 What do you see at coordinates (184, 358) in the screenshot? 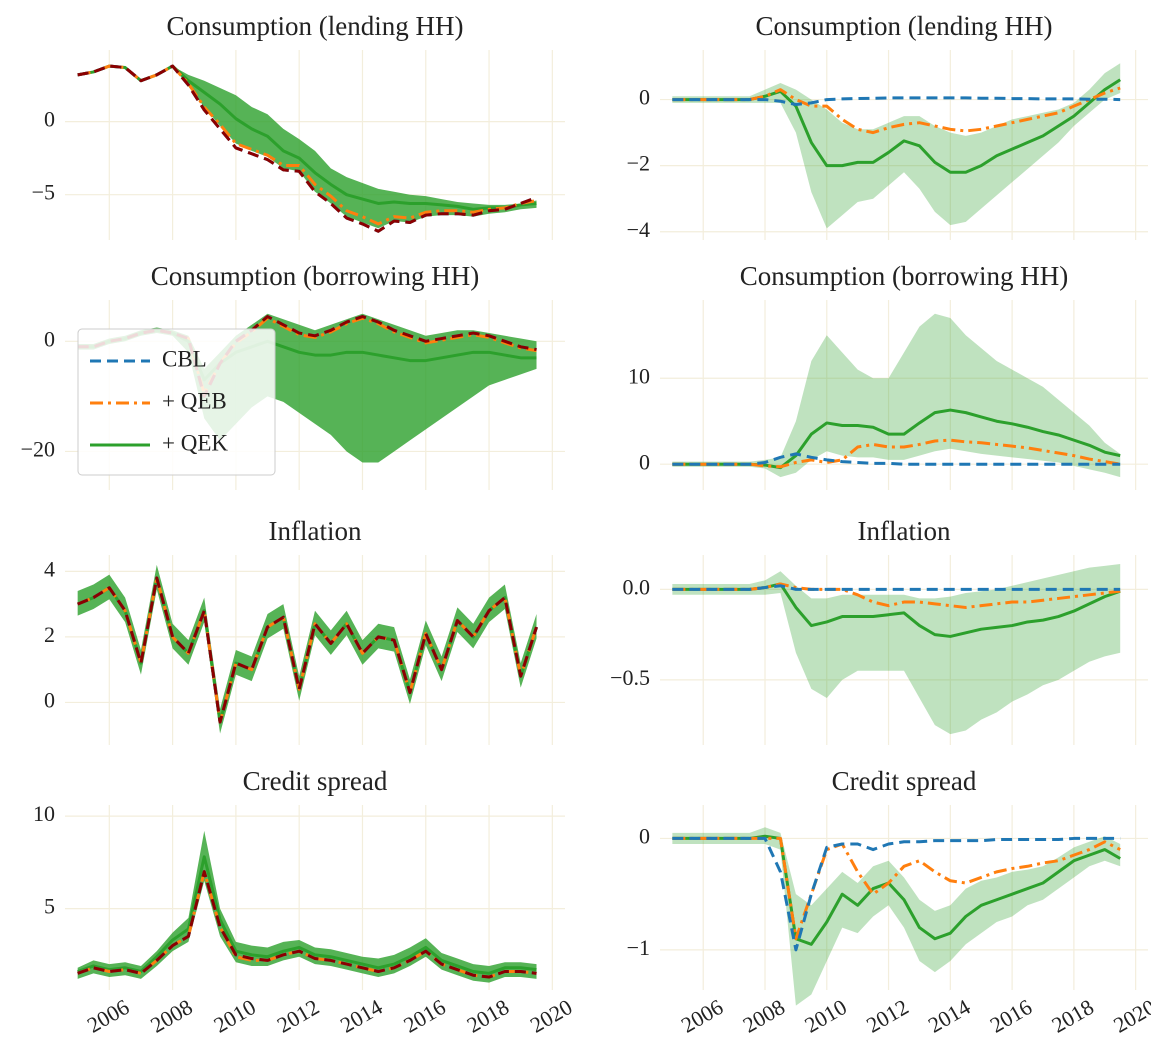
I see `legend-label: CBL` at bounding box center [184, 358].